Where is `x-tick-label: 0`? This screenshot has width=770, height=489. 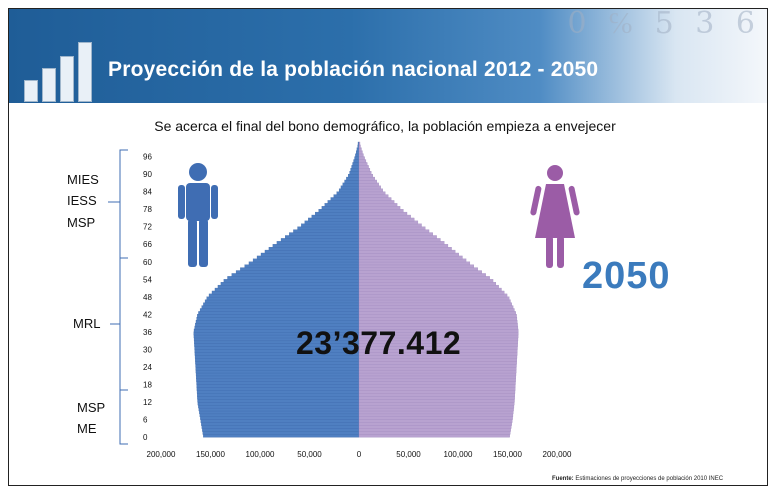
x-tick-label: 0 is located at coordinates (359, 454).